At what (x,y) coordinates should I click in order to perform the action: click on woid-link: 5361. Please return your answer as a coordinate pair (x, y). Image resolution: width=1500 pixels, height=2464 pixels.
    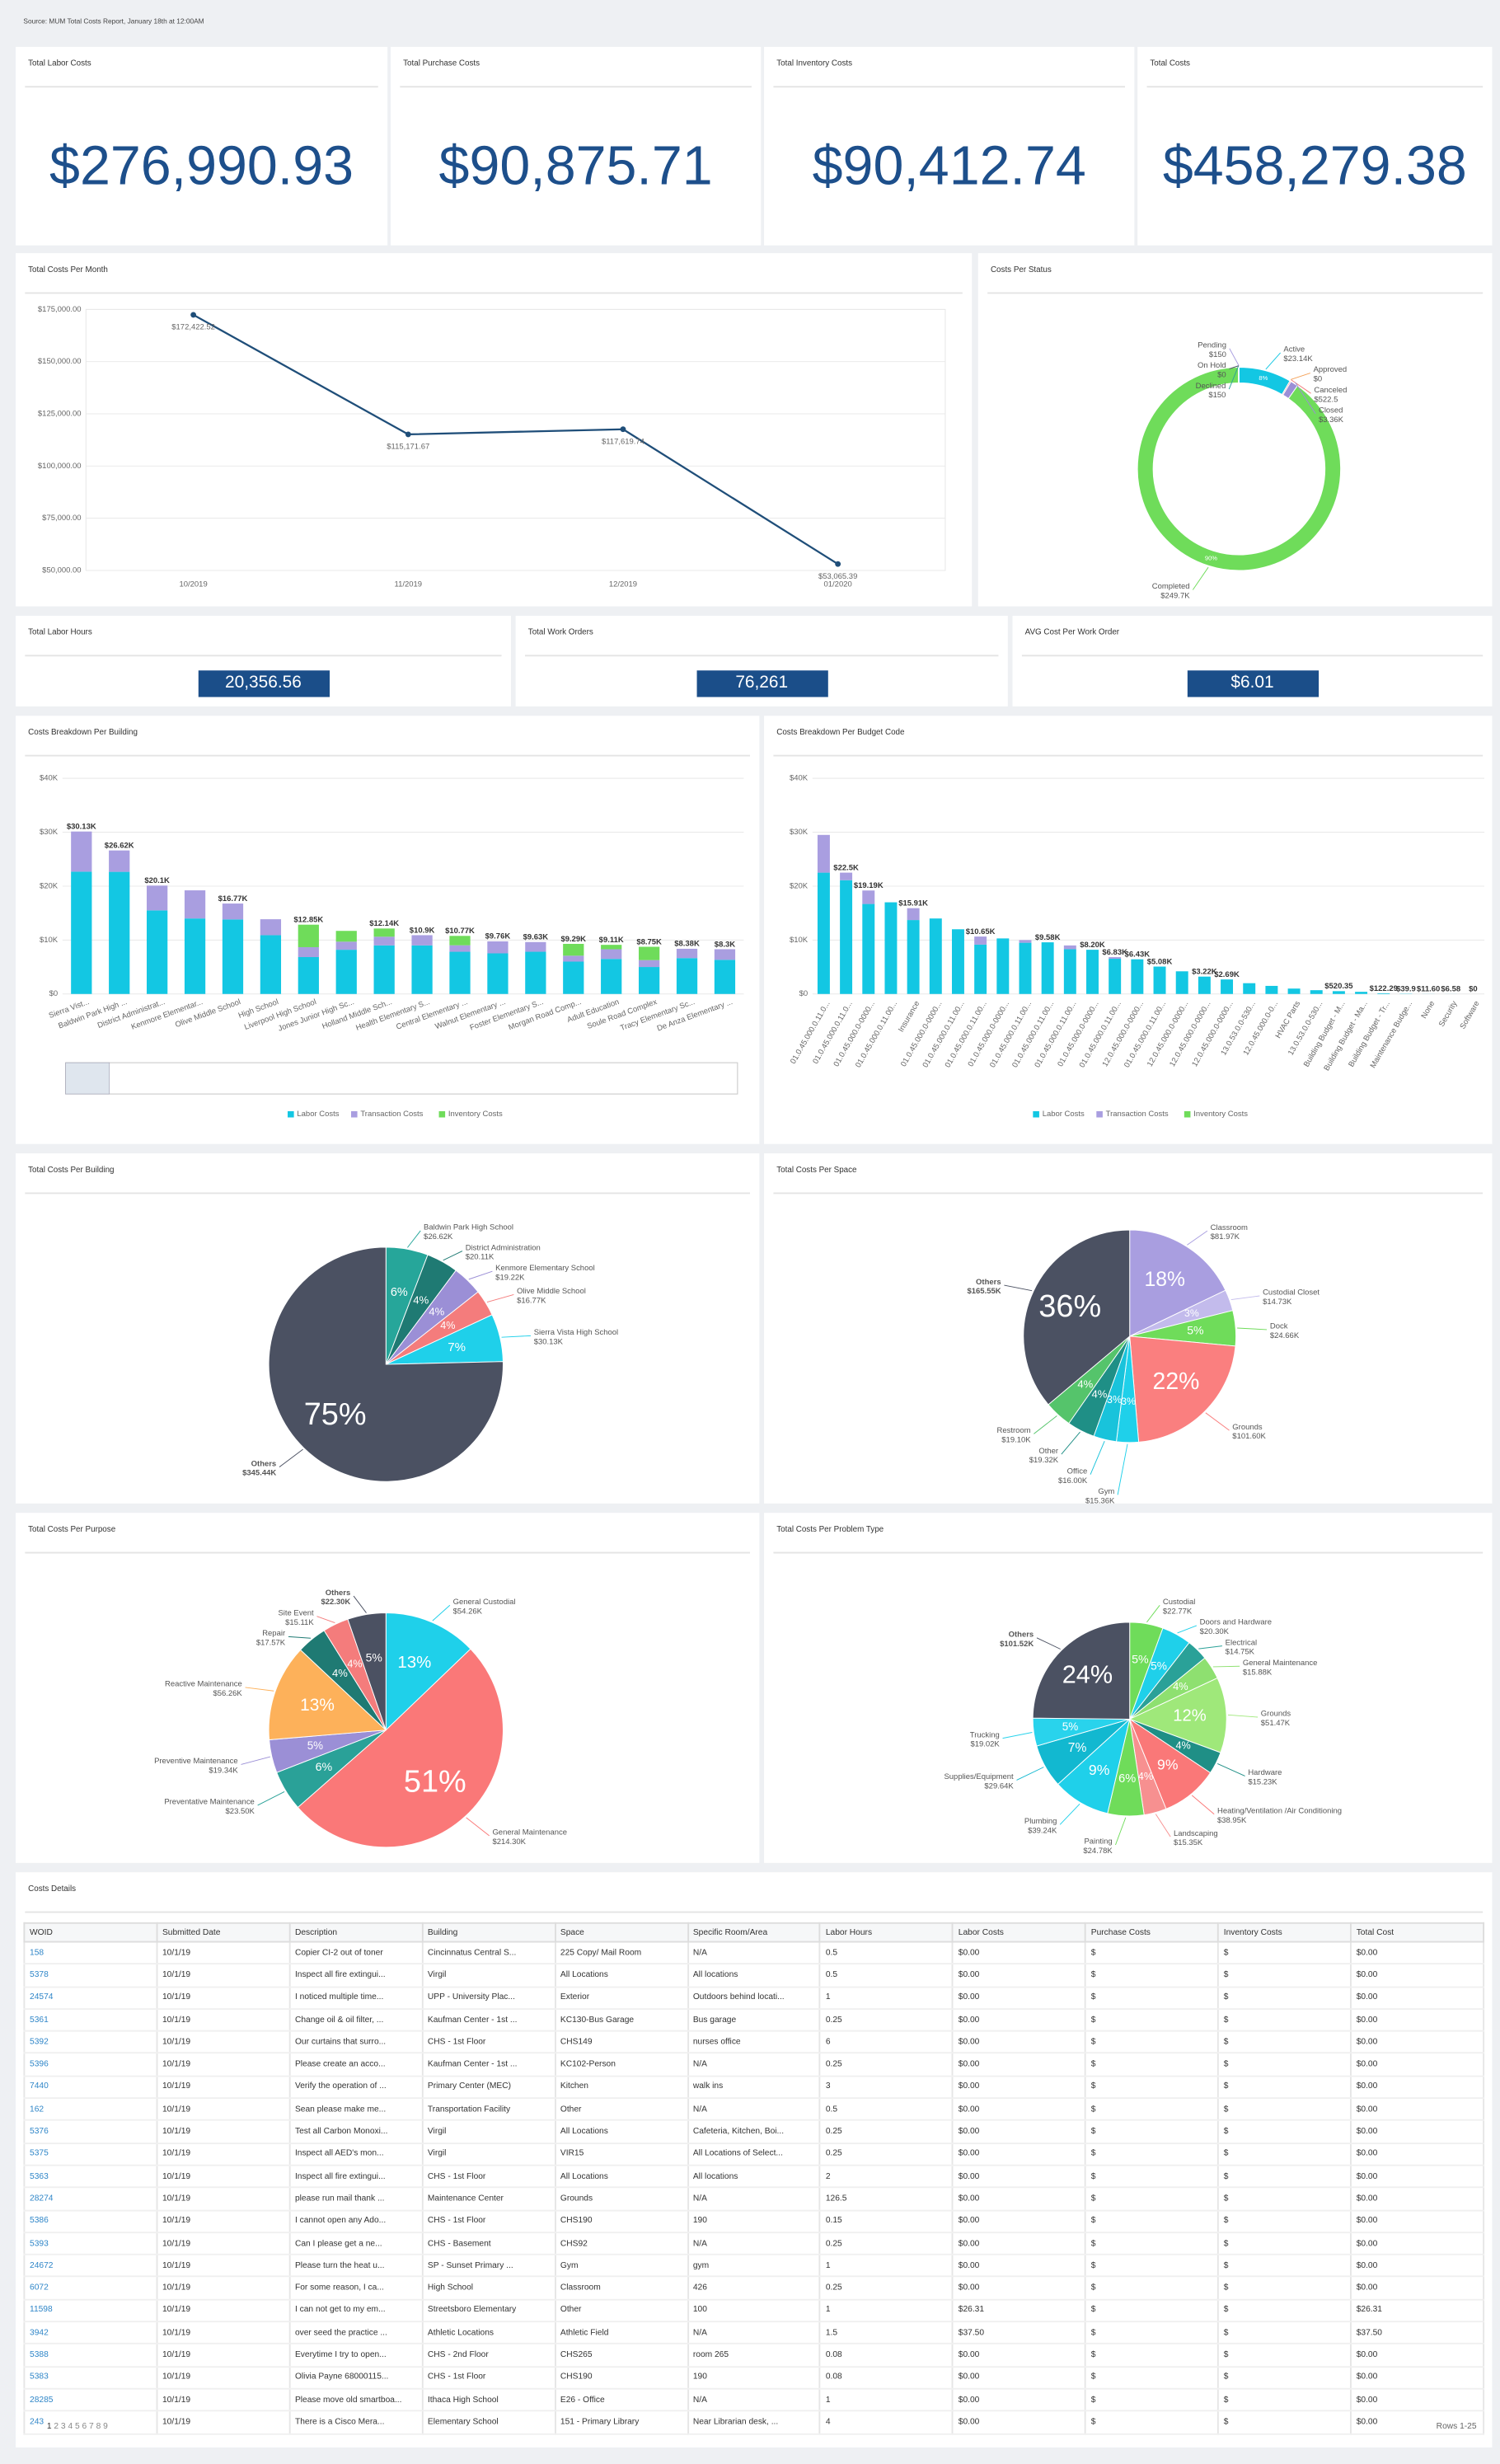
    Looking at the image, I should click on (90, 2020).